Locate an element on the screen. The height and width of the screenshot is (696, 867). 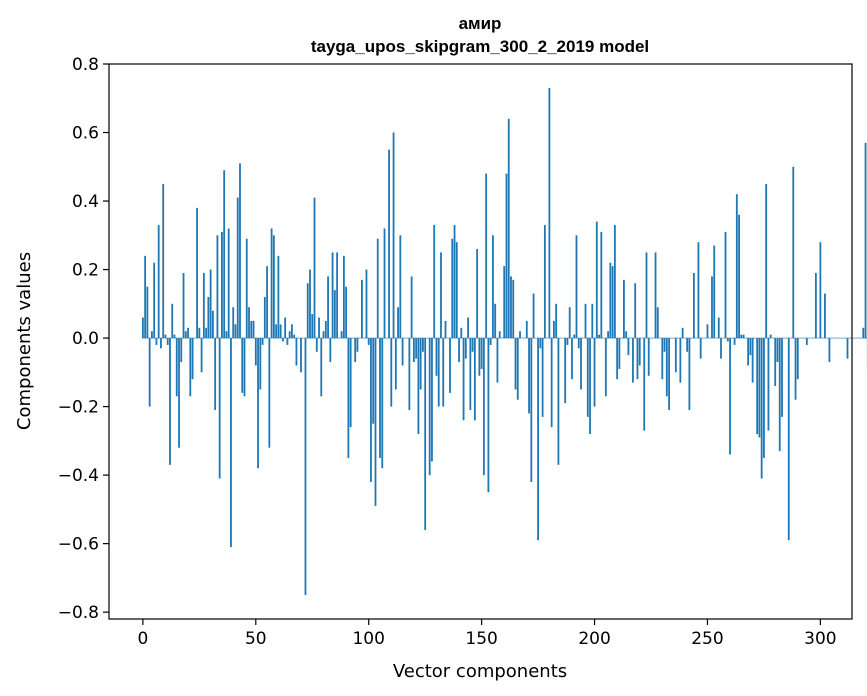
x-tick-label-6: 300 is located at coordinates (820, 639).